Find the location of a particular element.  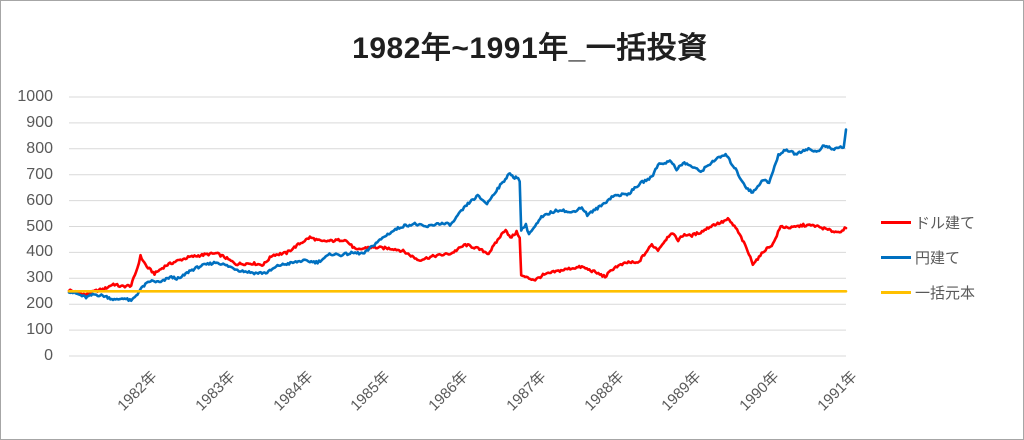

y-axis-tick-label: 400 is located at coordinates (39, 252).